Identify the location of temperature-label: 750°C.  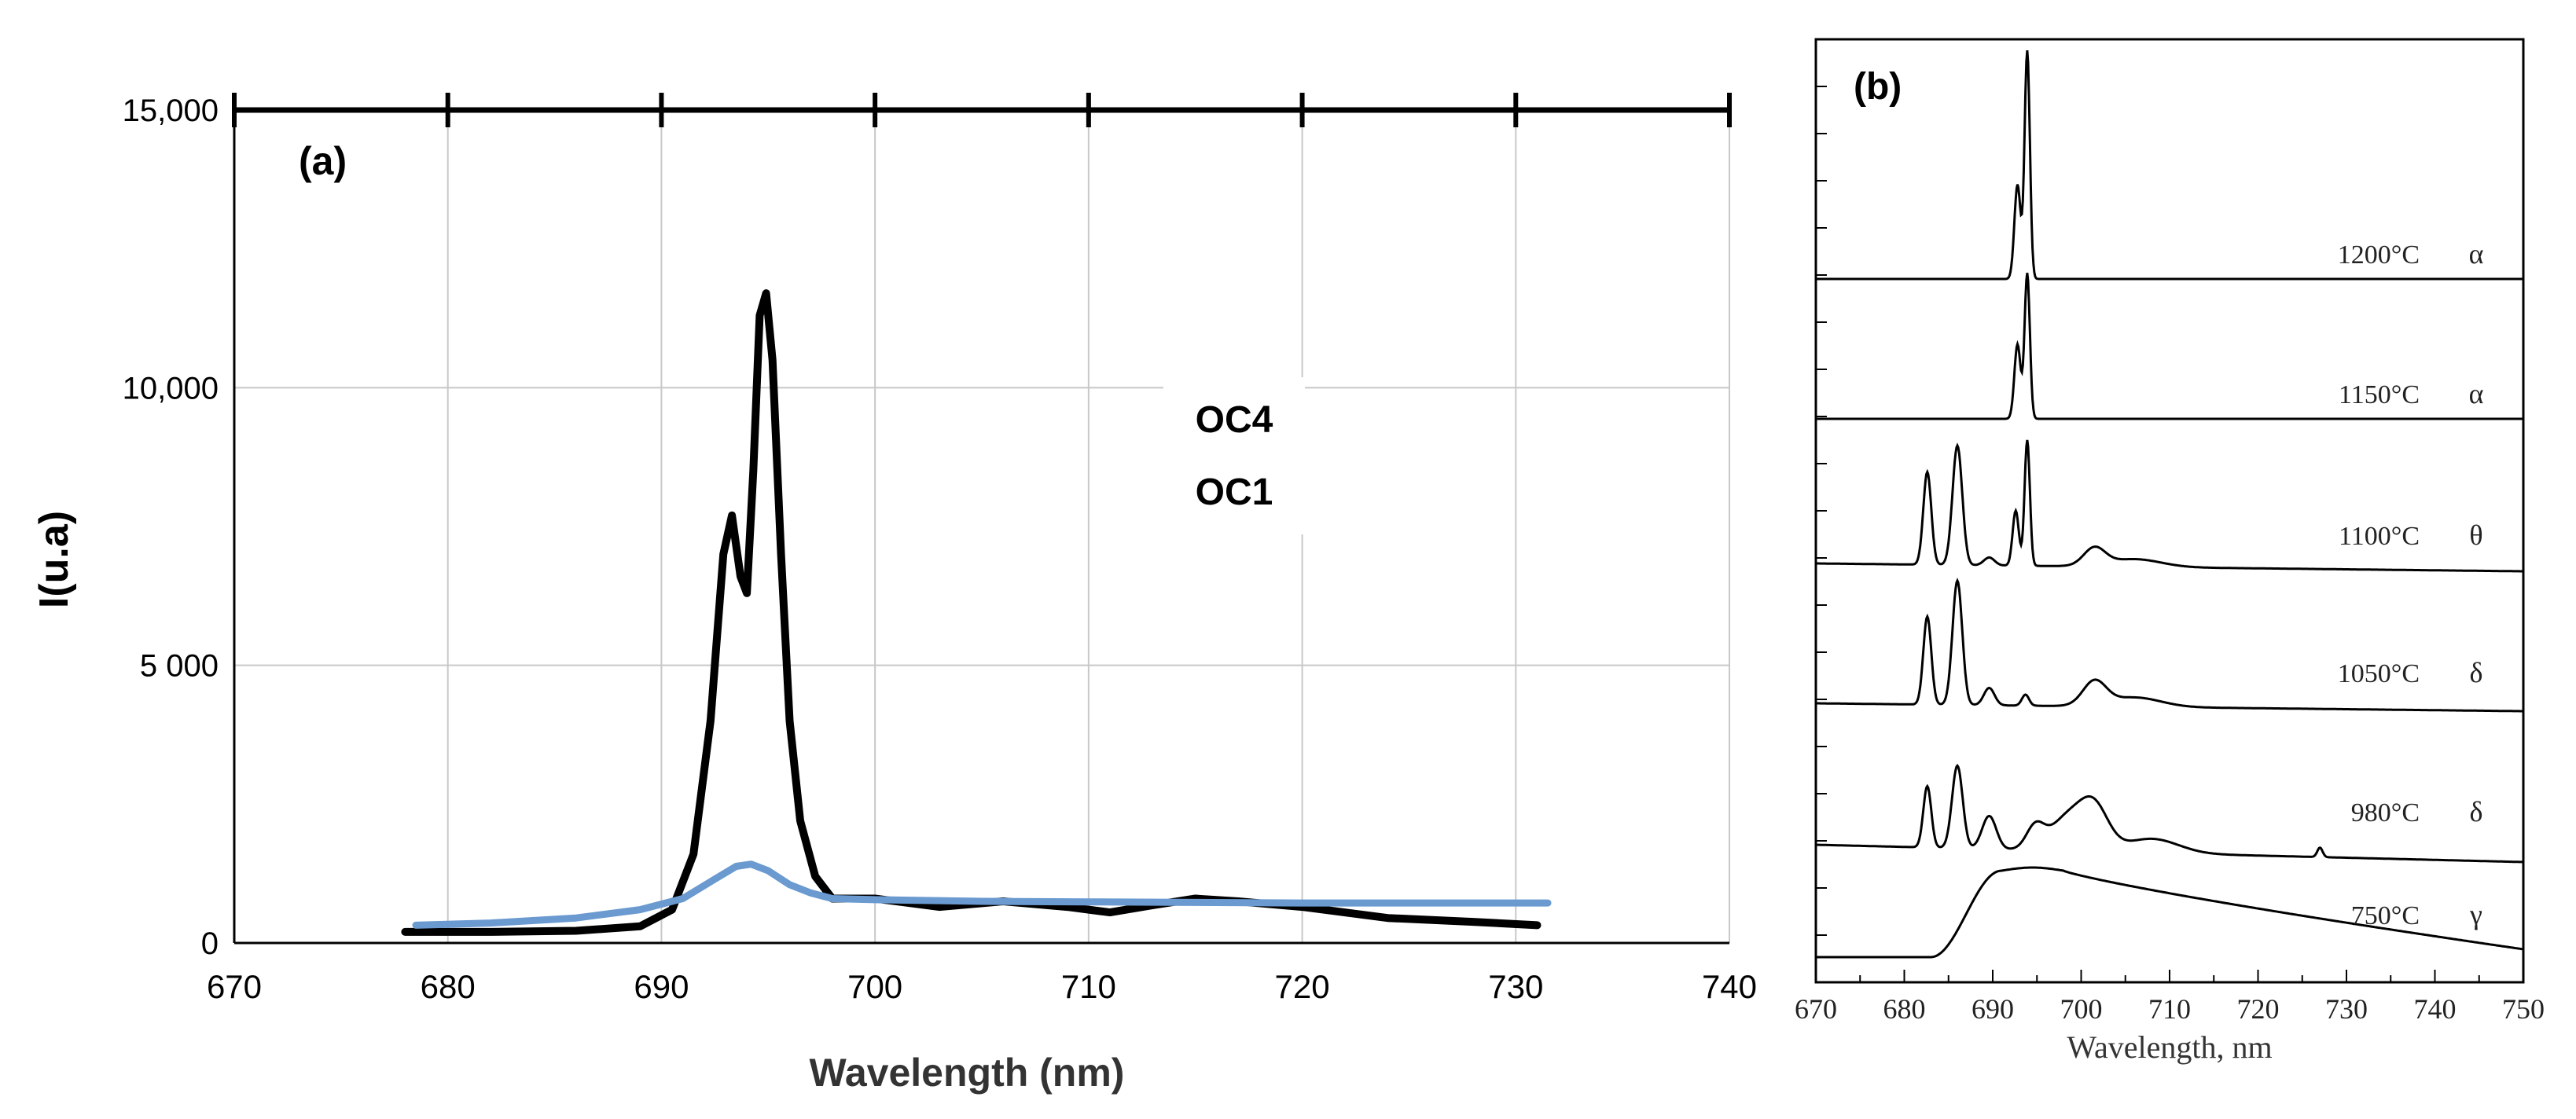
(2385, 915).